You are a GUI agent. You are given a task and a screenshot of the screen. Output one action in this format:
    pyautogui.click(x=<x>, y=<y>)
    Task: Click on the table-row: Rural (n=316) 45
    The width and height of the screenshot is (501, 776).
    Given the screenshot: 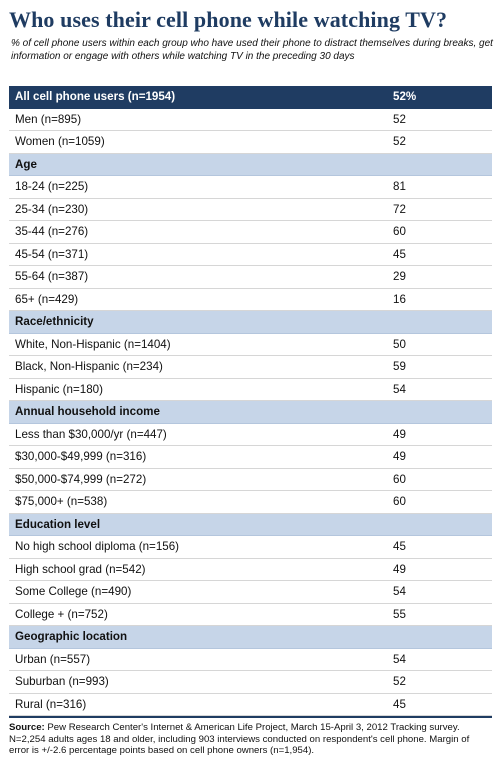 What is the action you would take?
    pyautogui.click(x=250, y=705)
    